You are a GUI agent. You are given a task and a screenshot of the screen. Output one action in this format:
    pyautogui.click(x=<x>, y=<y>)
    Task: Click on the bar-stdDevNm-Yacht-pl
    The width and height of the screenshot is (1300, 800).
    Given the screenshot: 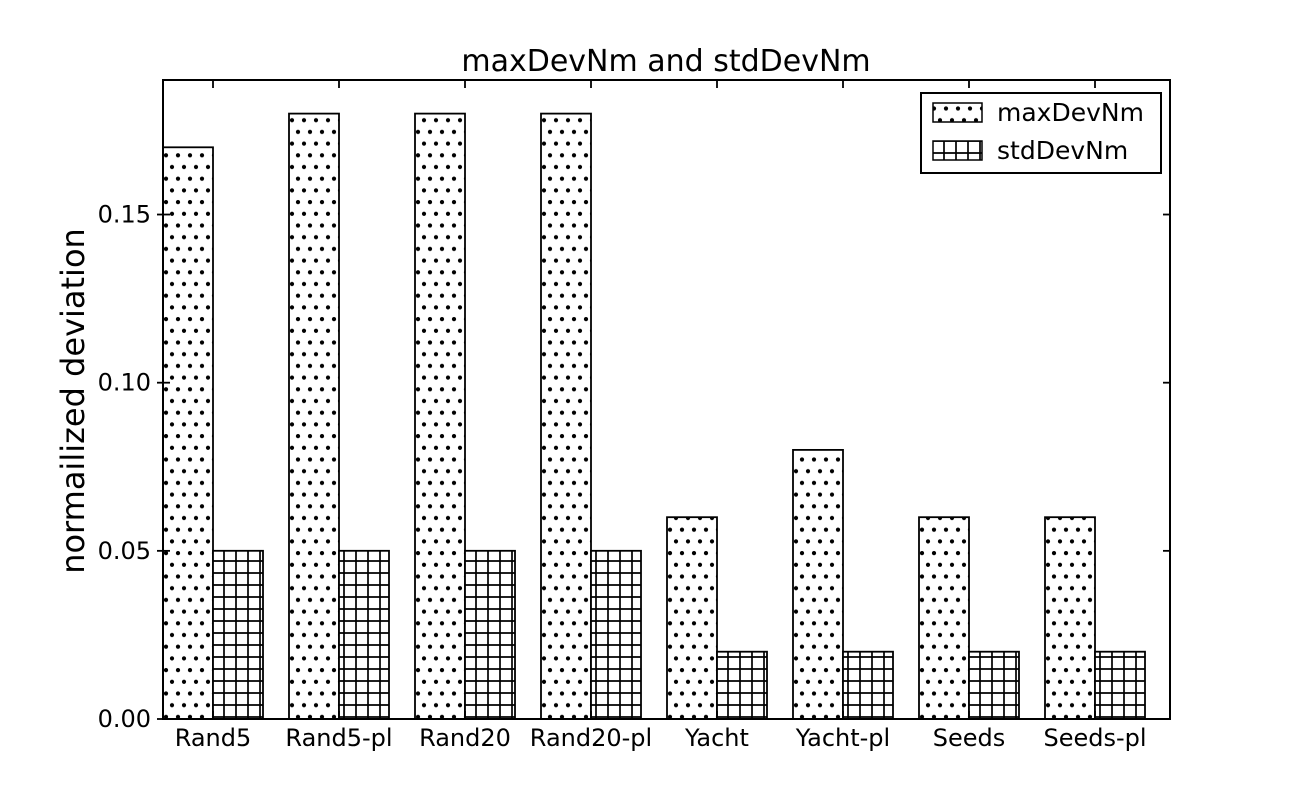 What is the action you would take?
    pyautogui.click(x=868, y=685)
    